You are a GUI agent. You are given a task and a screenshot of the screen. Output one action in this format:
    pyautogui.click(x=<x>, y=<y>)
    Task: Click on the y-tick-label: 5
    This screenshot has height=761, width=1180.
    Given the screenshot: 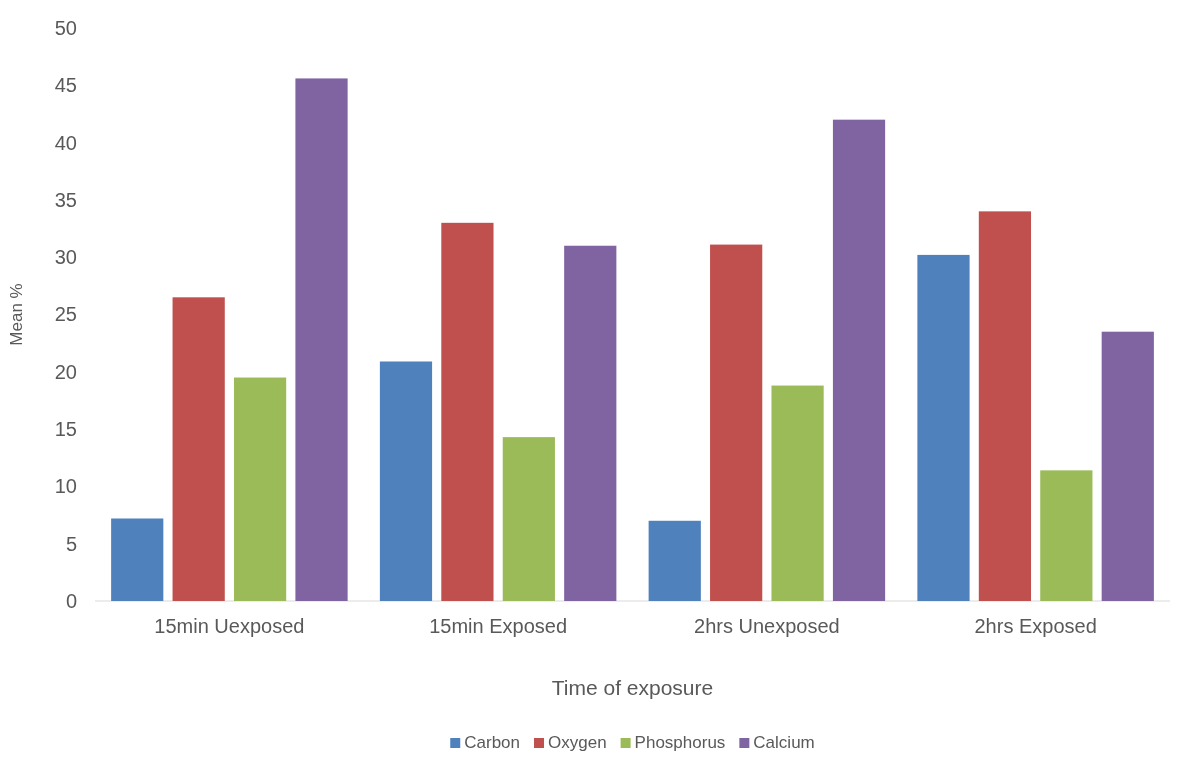 What is the action you would take?
    pyautogui.click(x=71, y=543)
    